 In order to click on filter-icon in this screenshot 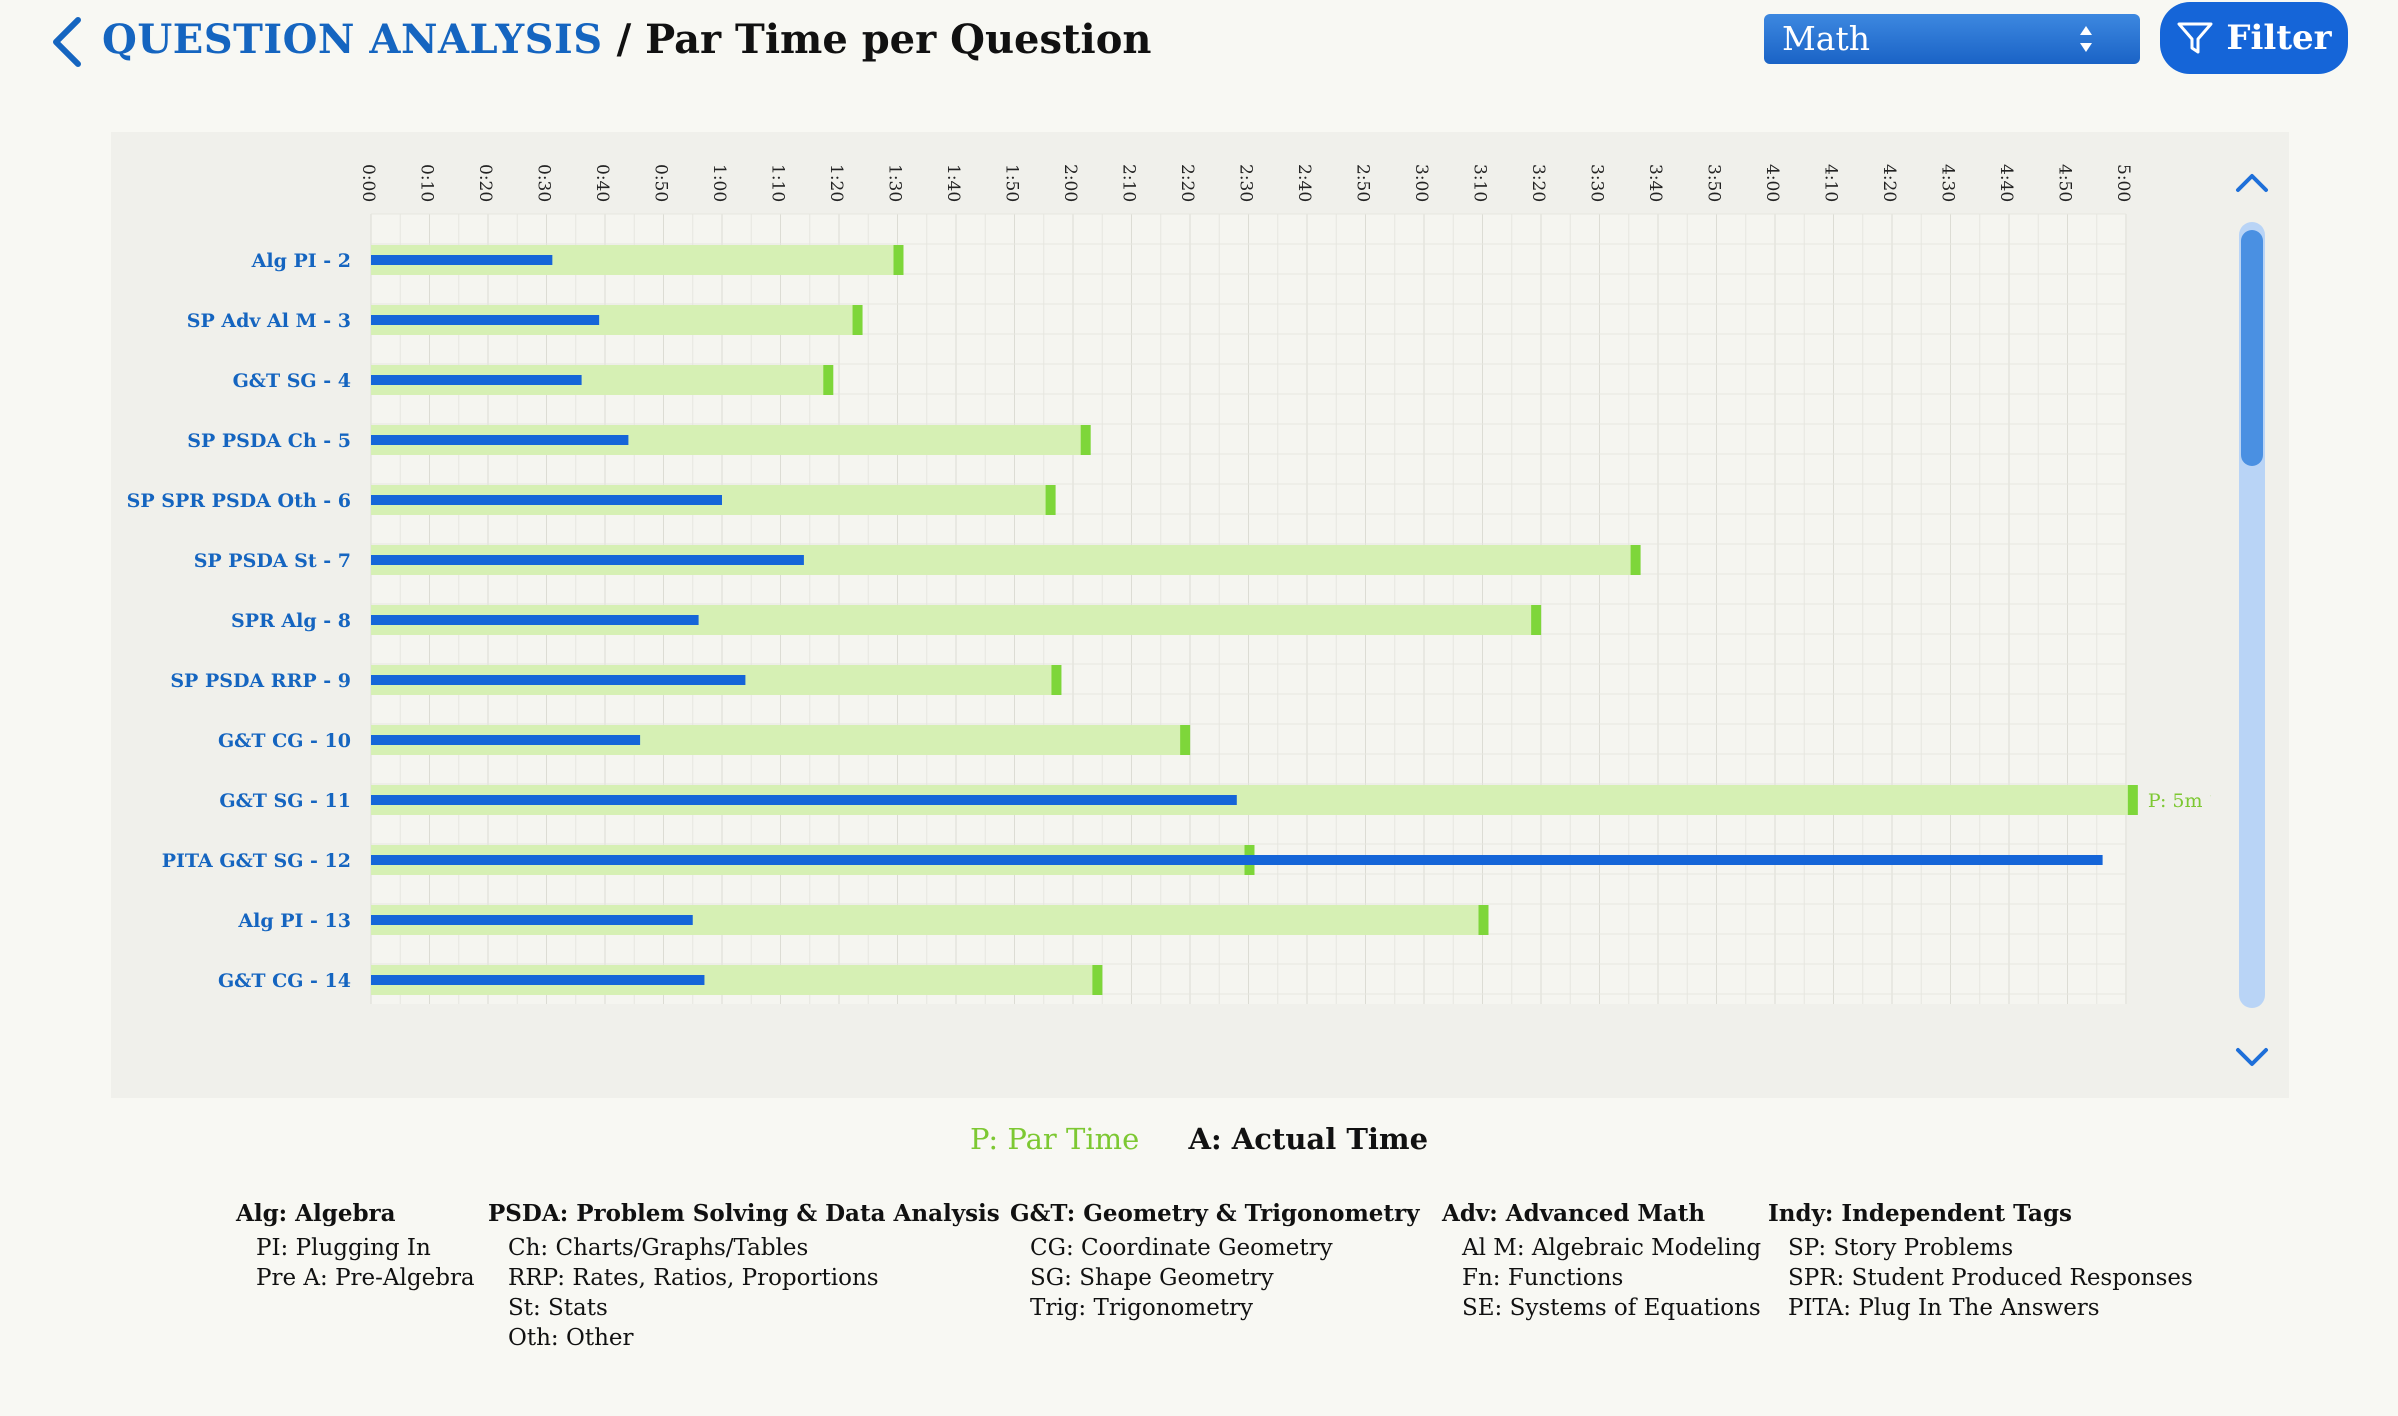, I will do `click(2195, 38)`.